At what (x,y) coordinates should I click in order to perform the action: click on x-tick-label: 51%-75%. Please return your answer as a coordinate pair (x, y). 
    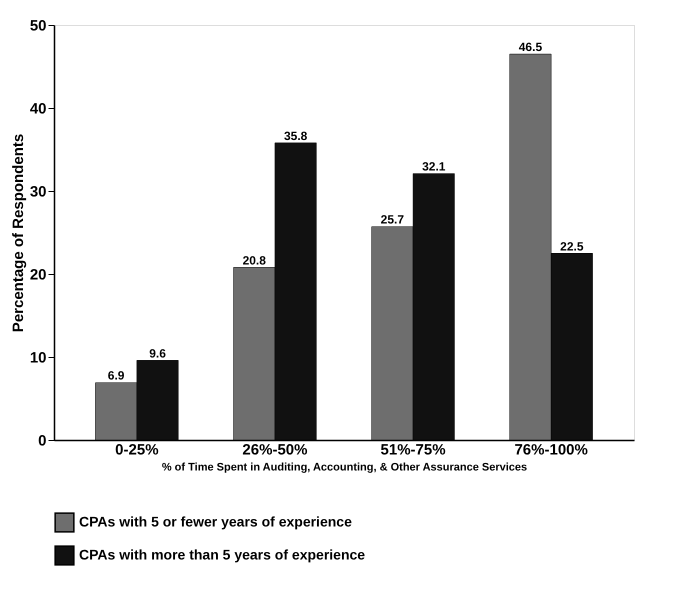
    Looking at the image, I should click on (413, 450).